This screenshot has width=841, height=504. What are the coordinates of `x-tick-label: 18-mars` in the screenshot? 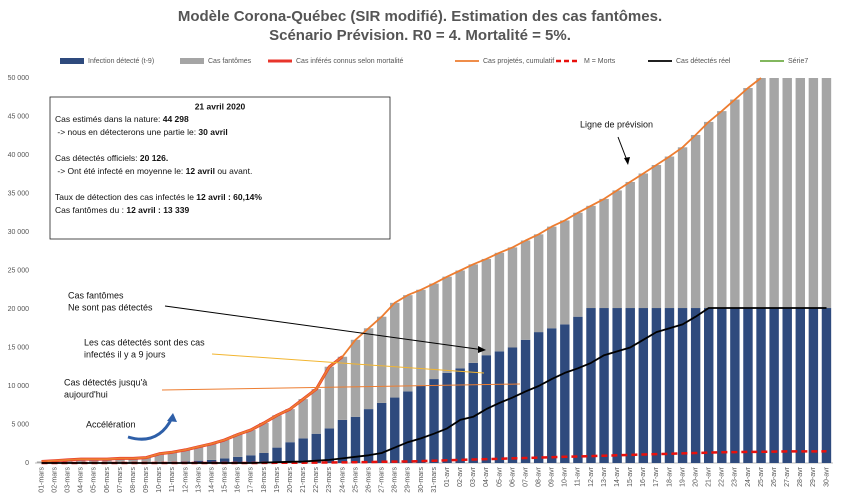 It's located at (264, 480).